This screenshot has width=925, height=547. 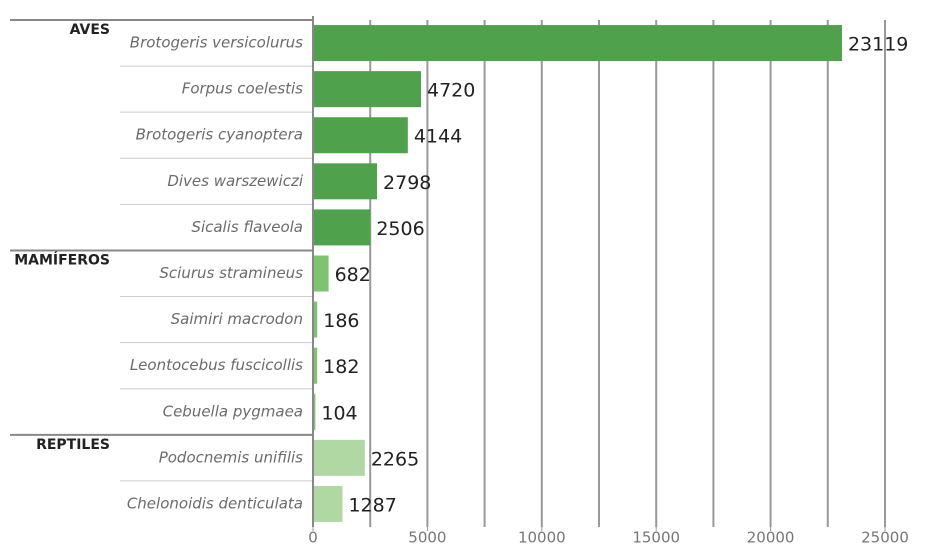 I want to click on x-tick-label: 25000, so click(x=885, y=538).